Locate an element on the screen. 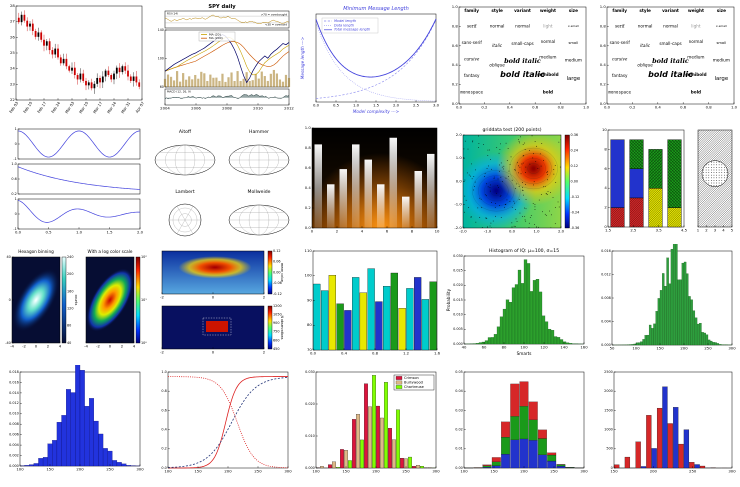 Image resolution: width=740 pixels, height=487 pixels. plot-cell-stacked-histogram is located at coordinates (518, 426).